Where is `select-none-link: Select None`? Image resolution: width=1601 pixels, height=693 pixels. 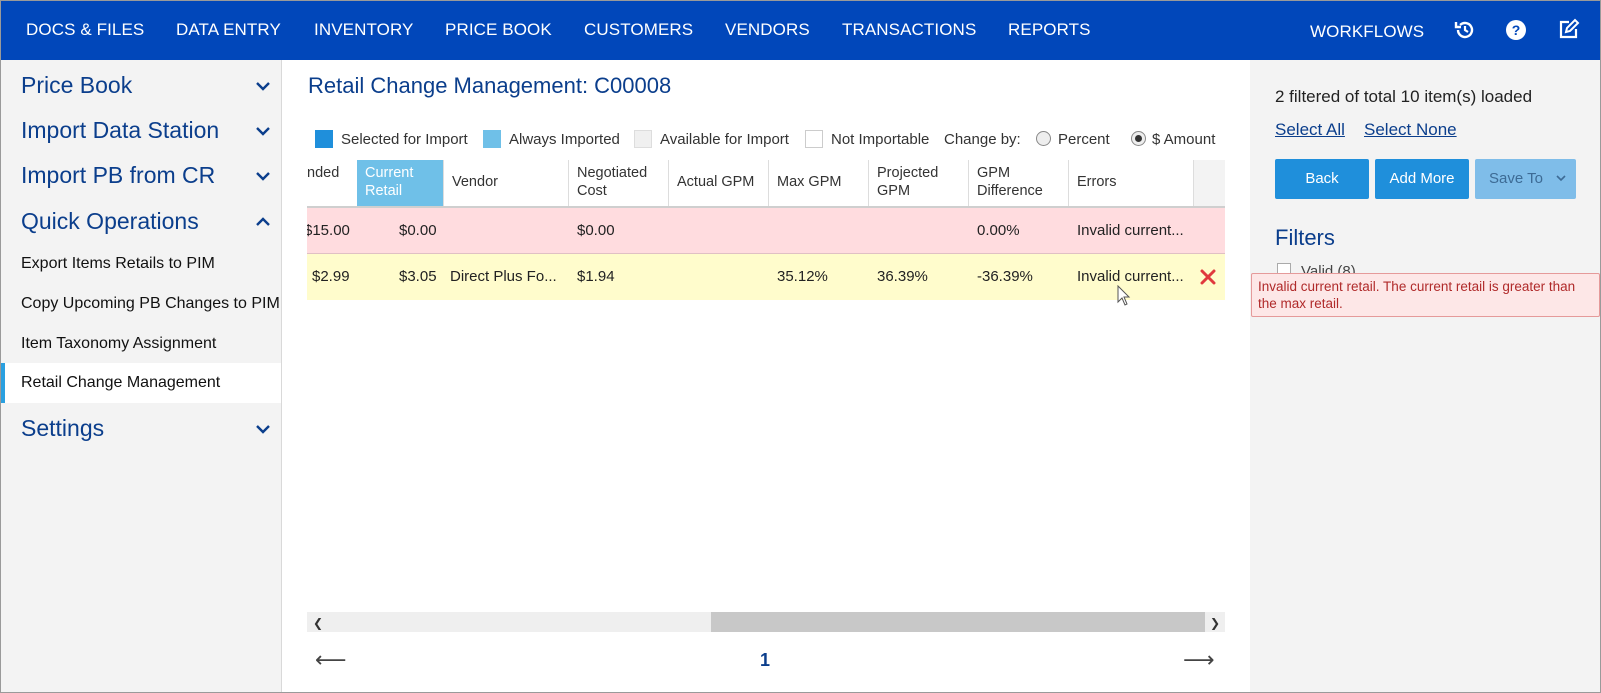
select-none-link: Select None is located at coordinates (1410, 129).